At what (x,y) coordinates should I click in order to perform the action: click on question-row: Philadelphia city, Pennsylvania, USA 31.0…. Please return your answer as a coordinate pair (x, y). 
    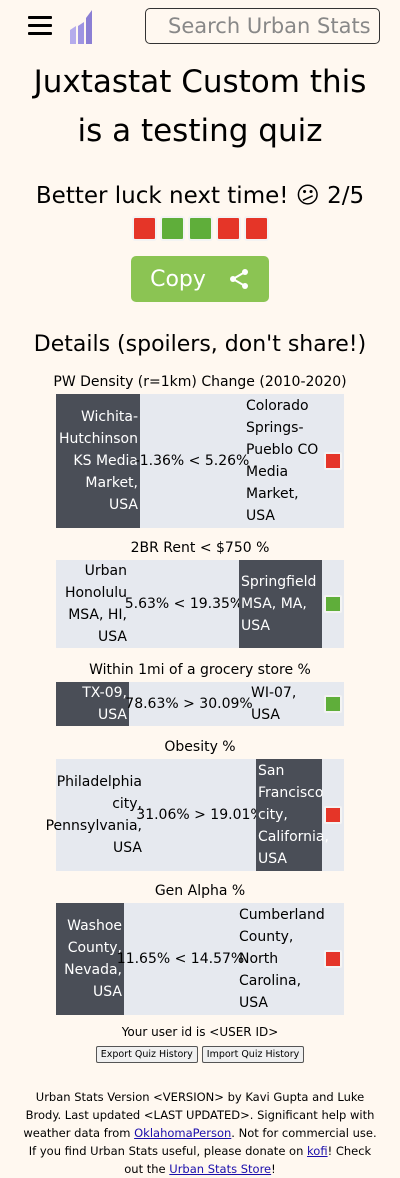
    Looking at the image, I should click on (194, 815).